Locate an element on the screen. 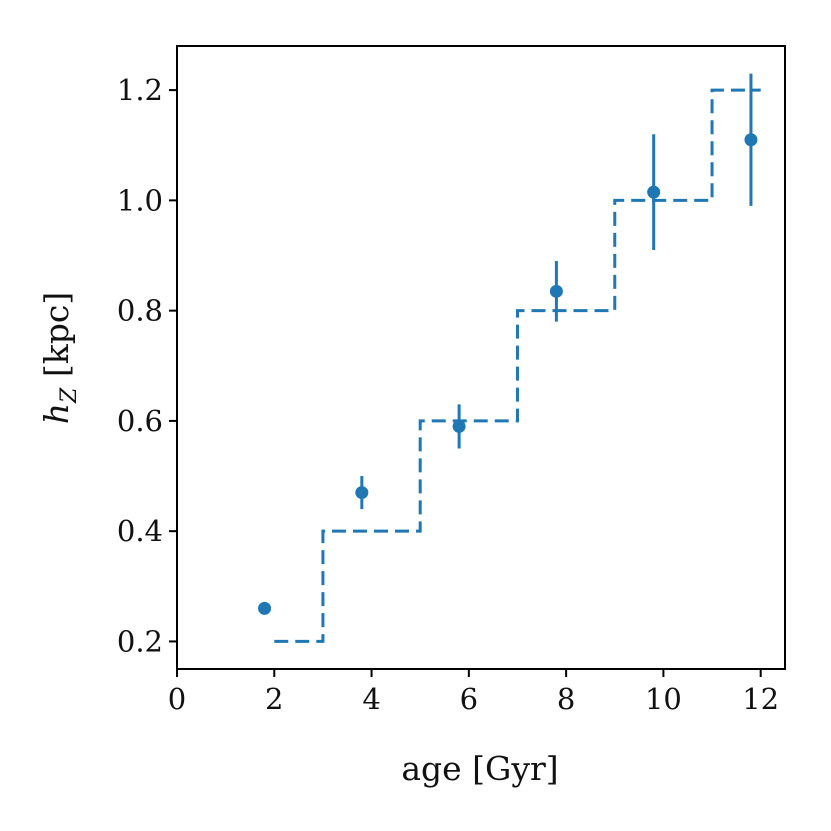 This screenshot has height=831, width=831. x-tick-label: 0 is located at coordinates (177, 699).